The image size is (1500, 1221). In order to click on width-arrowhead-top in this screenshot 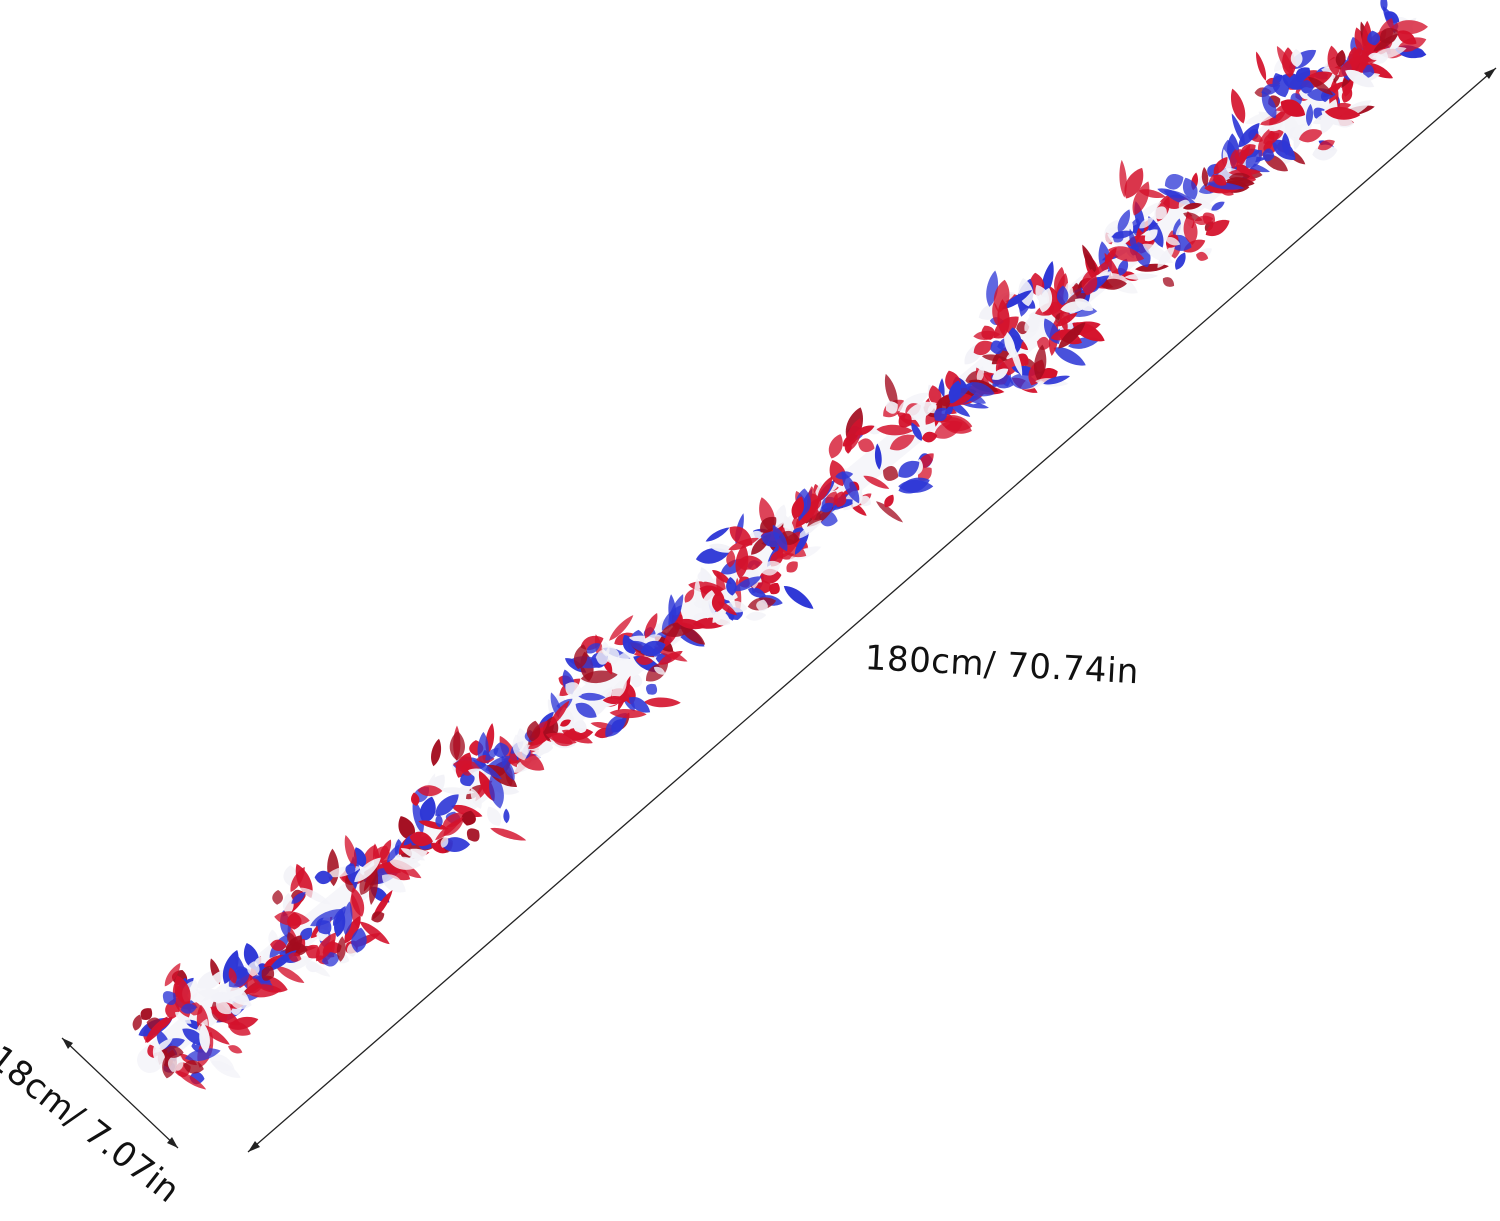, I will do `click(67, 1043)`.